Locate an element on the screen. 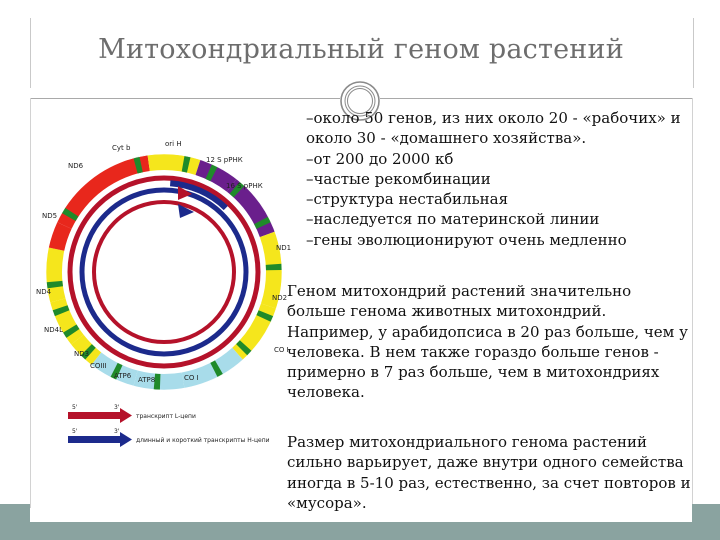 The image size is (720, 540). ring-segment-nd6 is located at coordinates (60, 236).